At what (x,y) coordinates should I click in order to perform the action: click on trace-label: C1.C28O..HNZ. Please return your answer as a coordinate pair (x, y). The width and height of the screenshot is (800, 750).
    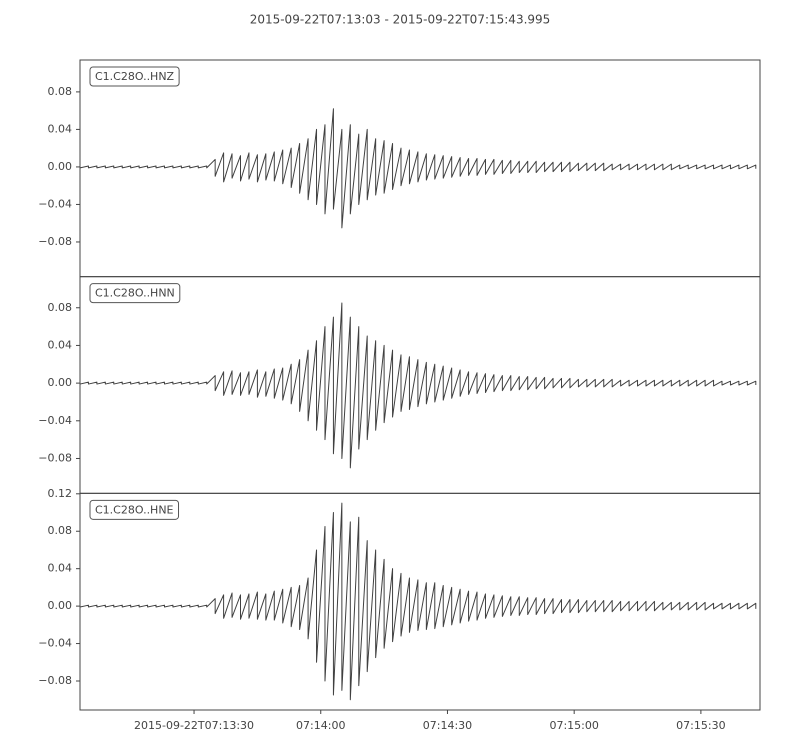
    Looking at the image, I should click on (135, 76).